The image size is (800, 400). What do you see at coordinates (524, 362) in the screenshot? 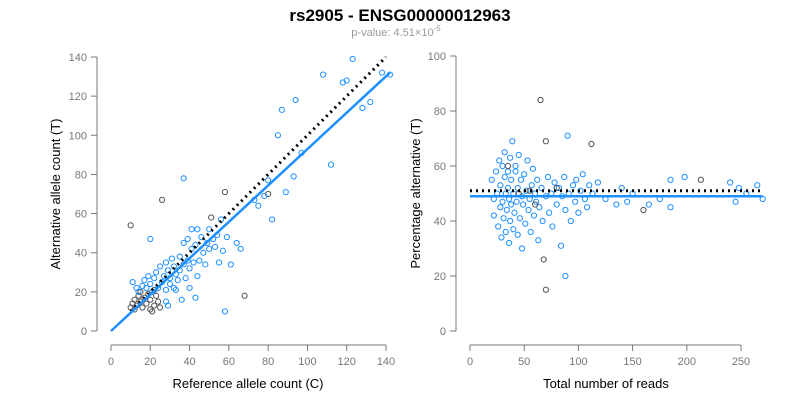
I see `x-tick-label: 50` at bounding box center [524, 362].